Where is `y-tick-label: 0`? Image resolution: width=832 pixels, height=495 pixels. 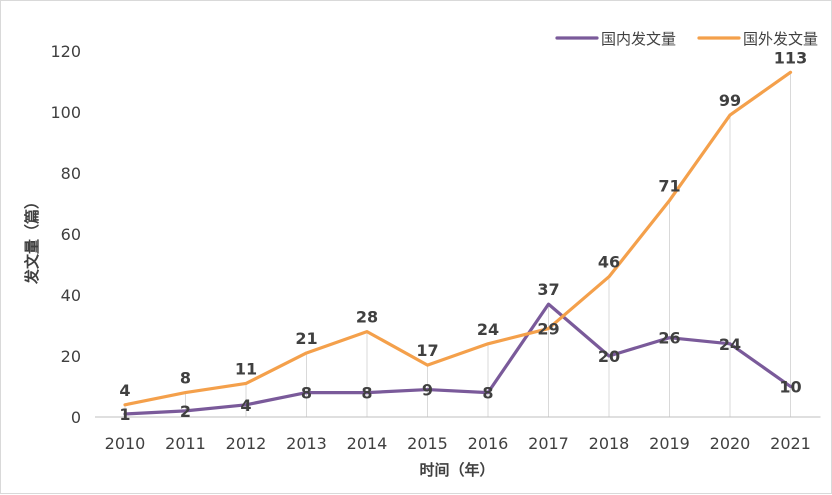
y-tick-label: 0 is located at coordinates (76, 417).